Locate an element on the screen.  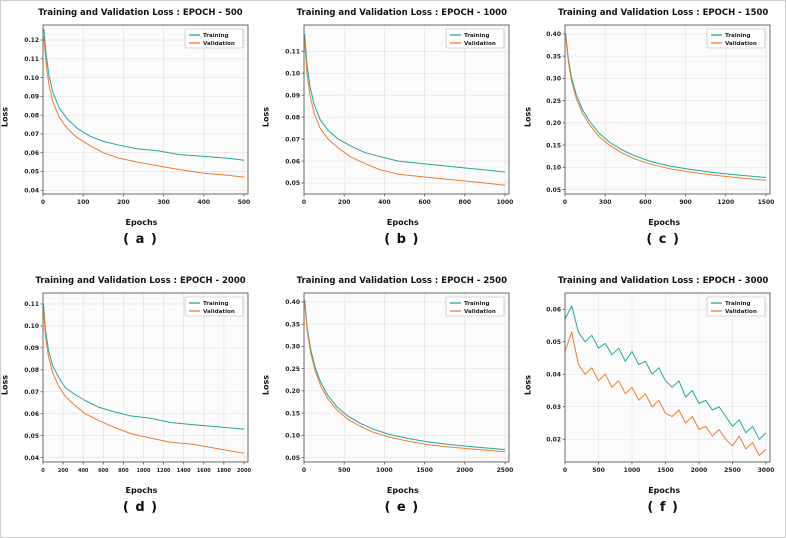
svg-text: 2500 is located at coordinates (504, 470).